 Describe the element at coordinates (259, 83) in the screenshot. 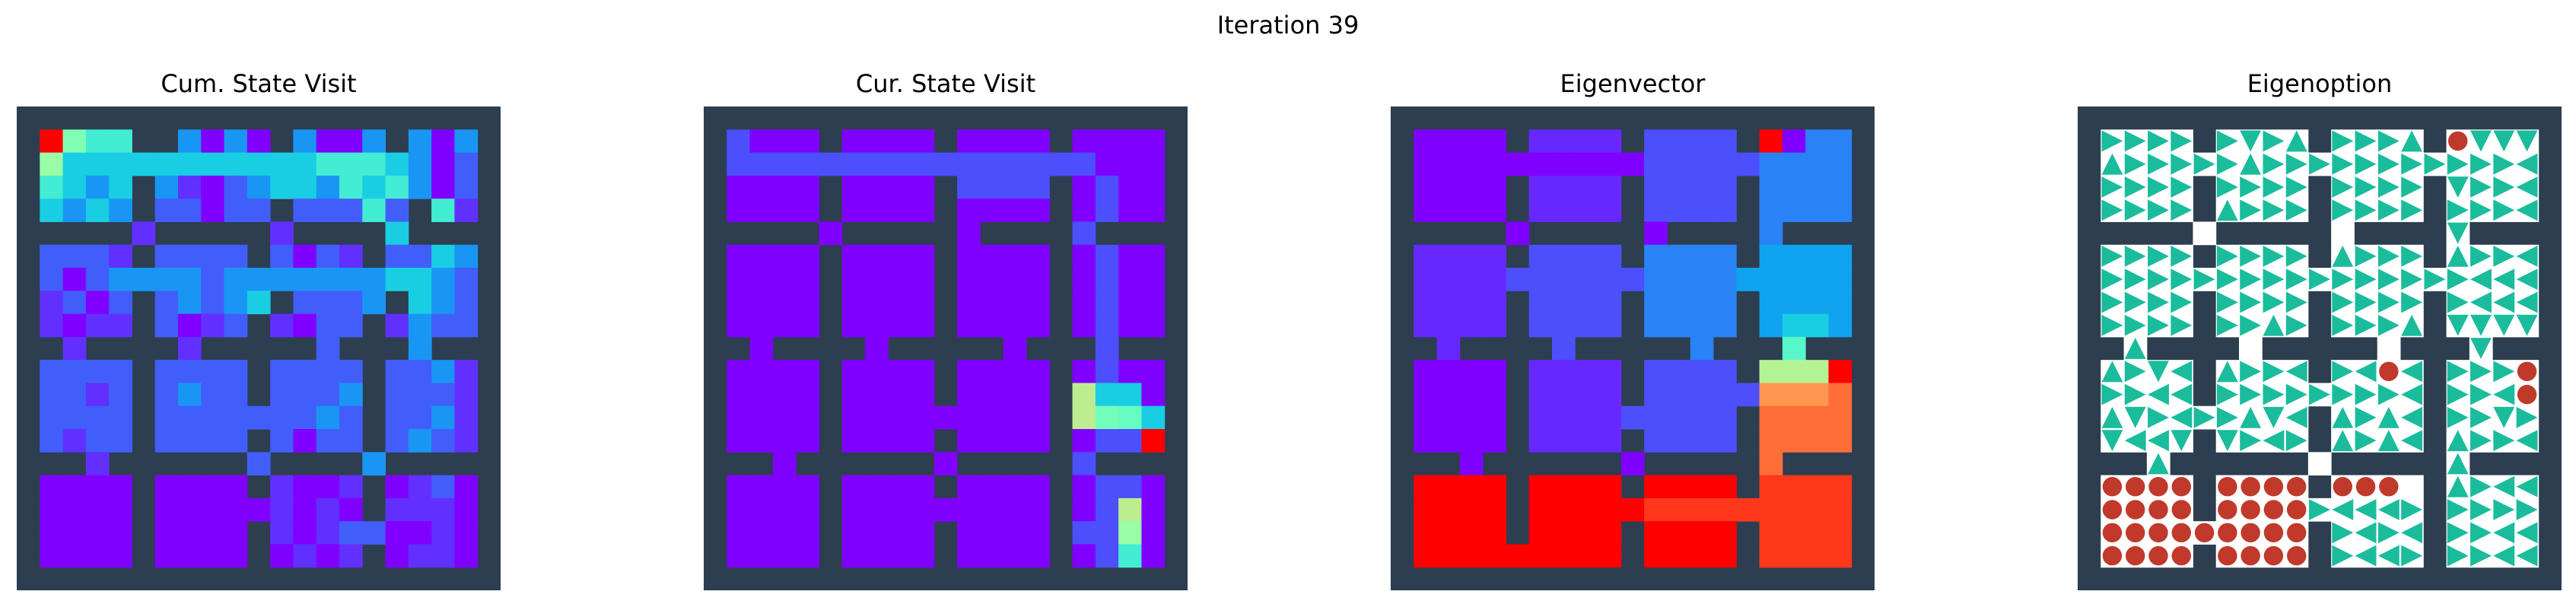

I see `panel-title: Cum. State Visit` at that location.